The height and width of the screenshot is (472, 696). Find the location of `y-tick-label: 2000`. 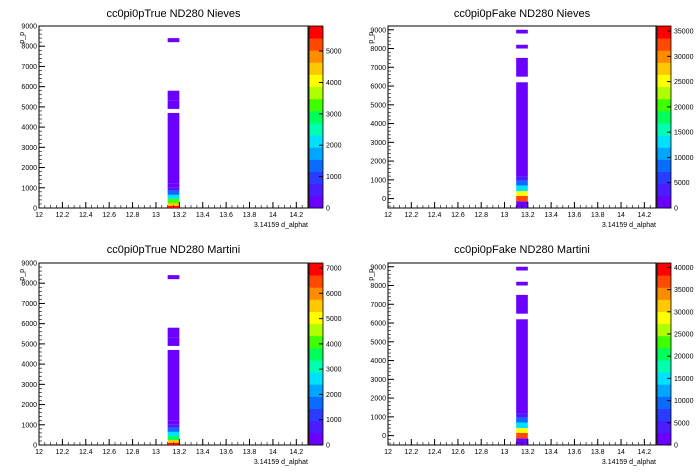

y-tick-label: 2000 is located at coordinates (378, 162).